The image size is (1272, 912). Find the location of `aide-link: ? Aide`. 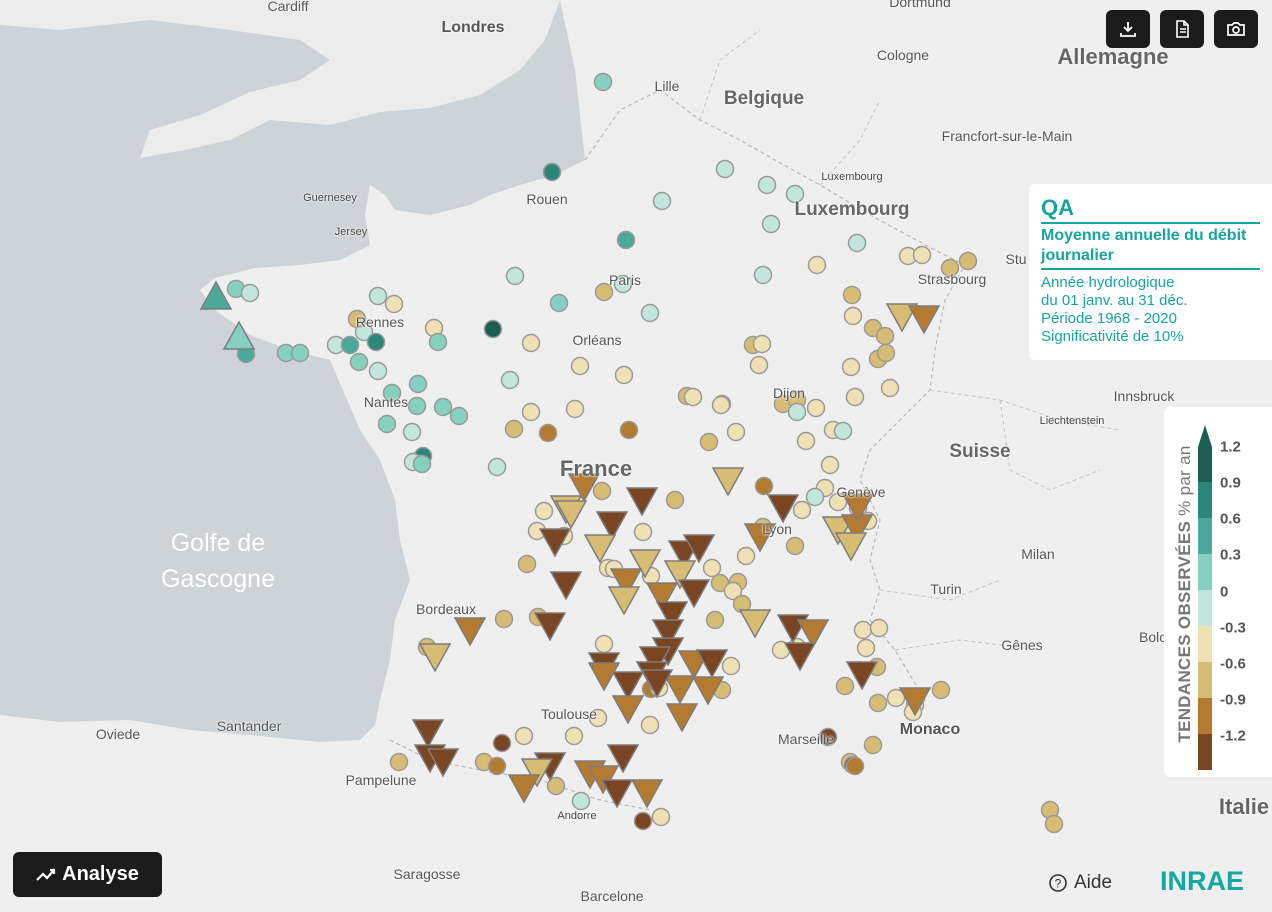

aide-link: ? Aide is located at coordinates (1080, 883).